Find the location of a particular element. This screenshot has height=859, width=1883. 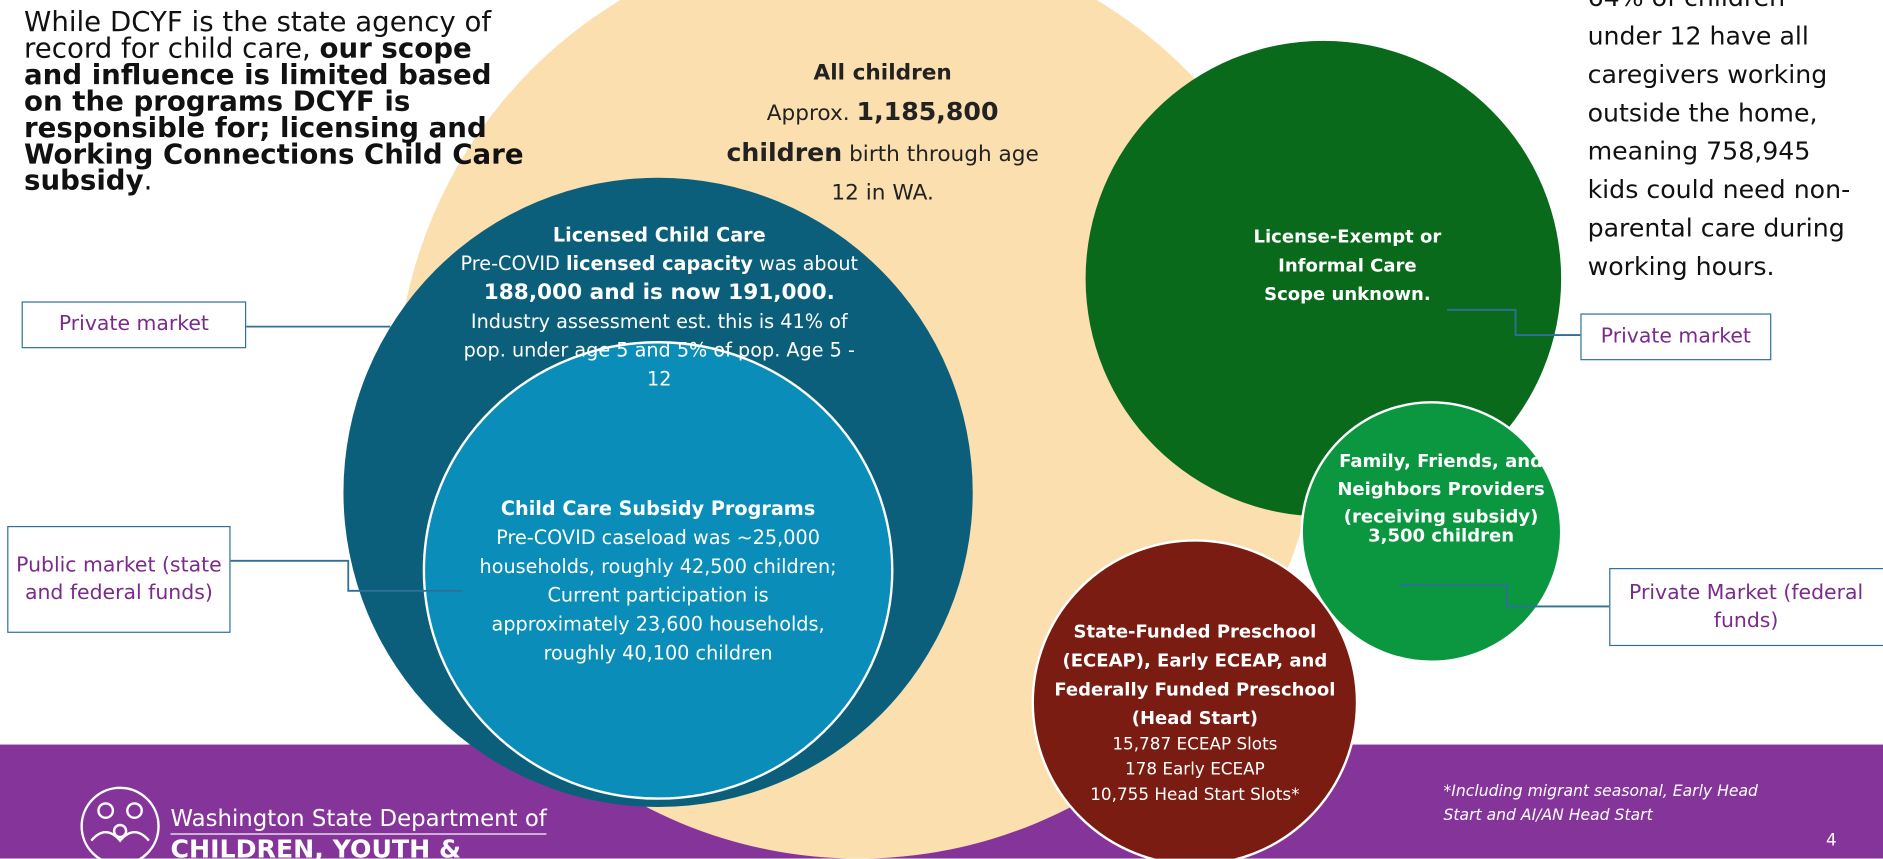

text-part: 3,500 children is located at coordinates (1441, 535).